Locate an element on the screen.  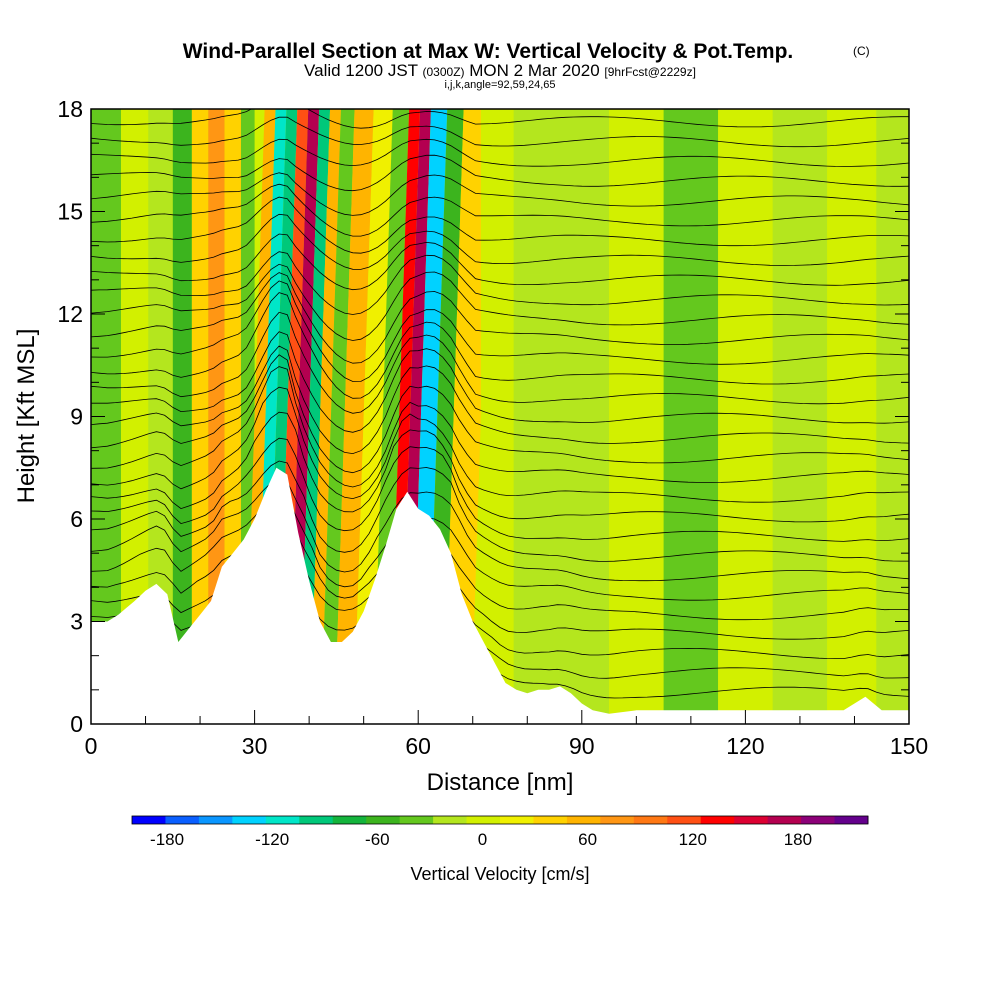
x-axis: 0 30 60 90 120 150 is located at coordinates (506, 734).